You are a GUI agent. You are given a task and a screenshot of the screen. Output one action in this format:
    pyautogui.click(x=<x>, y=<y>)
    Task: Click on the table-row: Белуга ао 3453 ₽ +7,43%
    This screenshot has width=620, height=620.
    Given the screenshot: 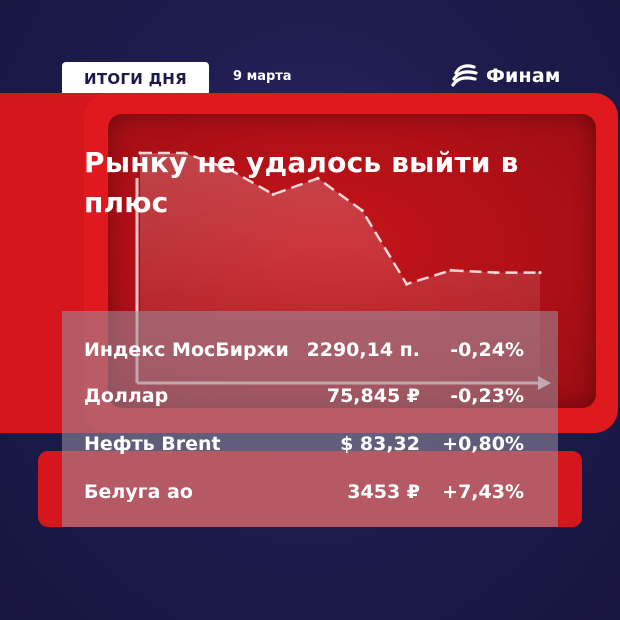 What is the action you would take?
    pyautogui.click(x=310, y=492)
    